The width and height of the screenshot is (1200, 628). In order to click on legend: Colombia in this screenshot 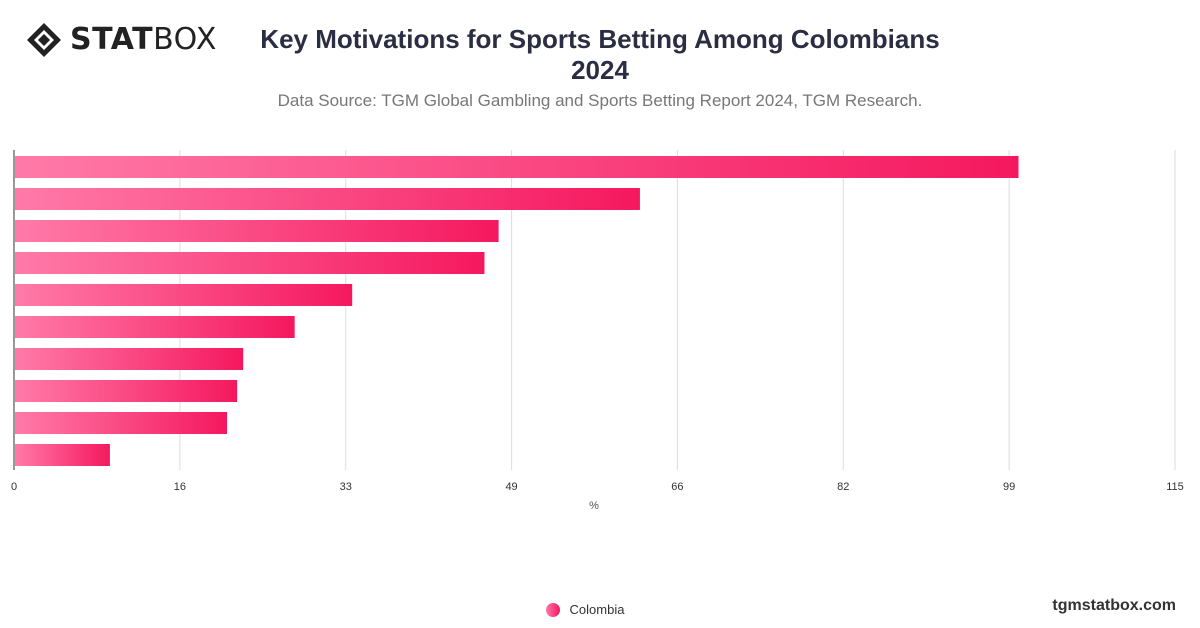, I will do `click(600, 609)`.